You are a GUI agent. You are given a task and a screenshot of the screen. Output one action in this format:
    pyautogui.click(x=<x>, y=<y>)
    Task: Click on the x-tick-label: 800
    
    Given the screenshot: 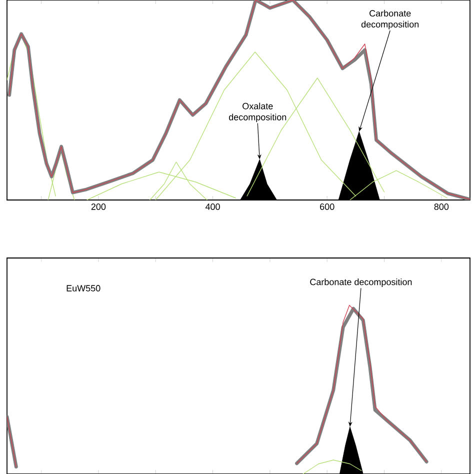 What is the action you would take?
    pyautogui.click(x=441, y=207)
    